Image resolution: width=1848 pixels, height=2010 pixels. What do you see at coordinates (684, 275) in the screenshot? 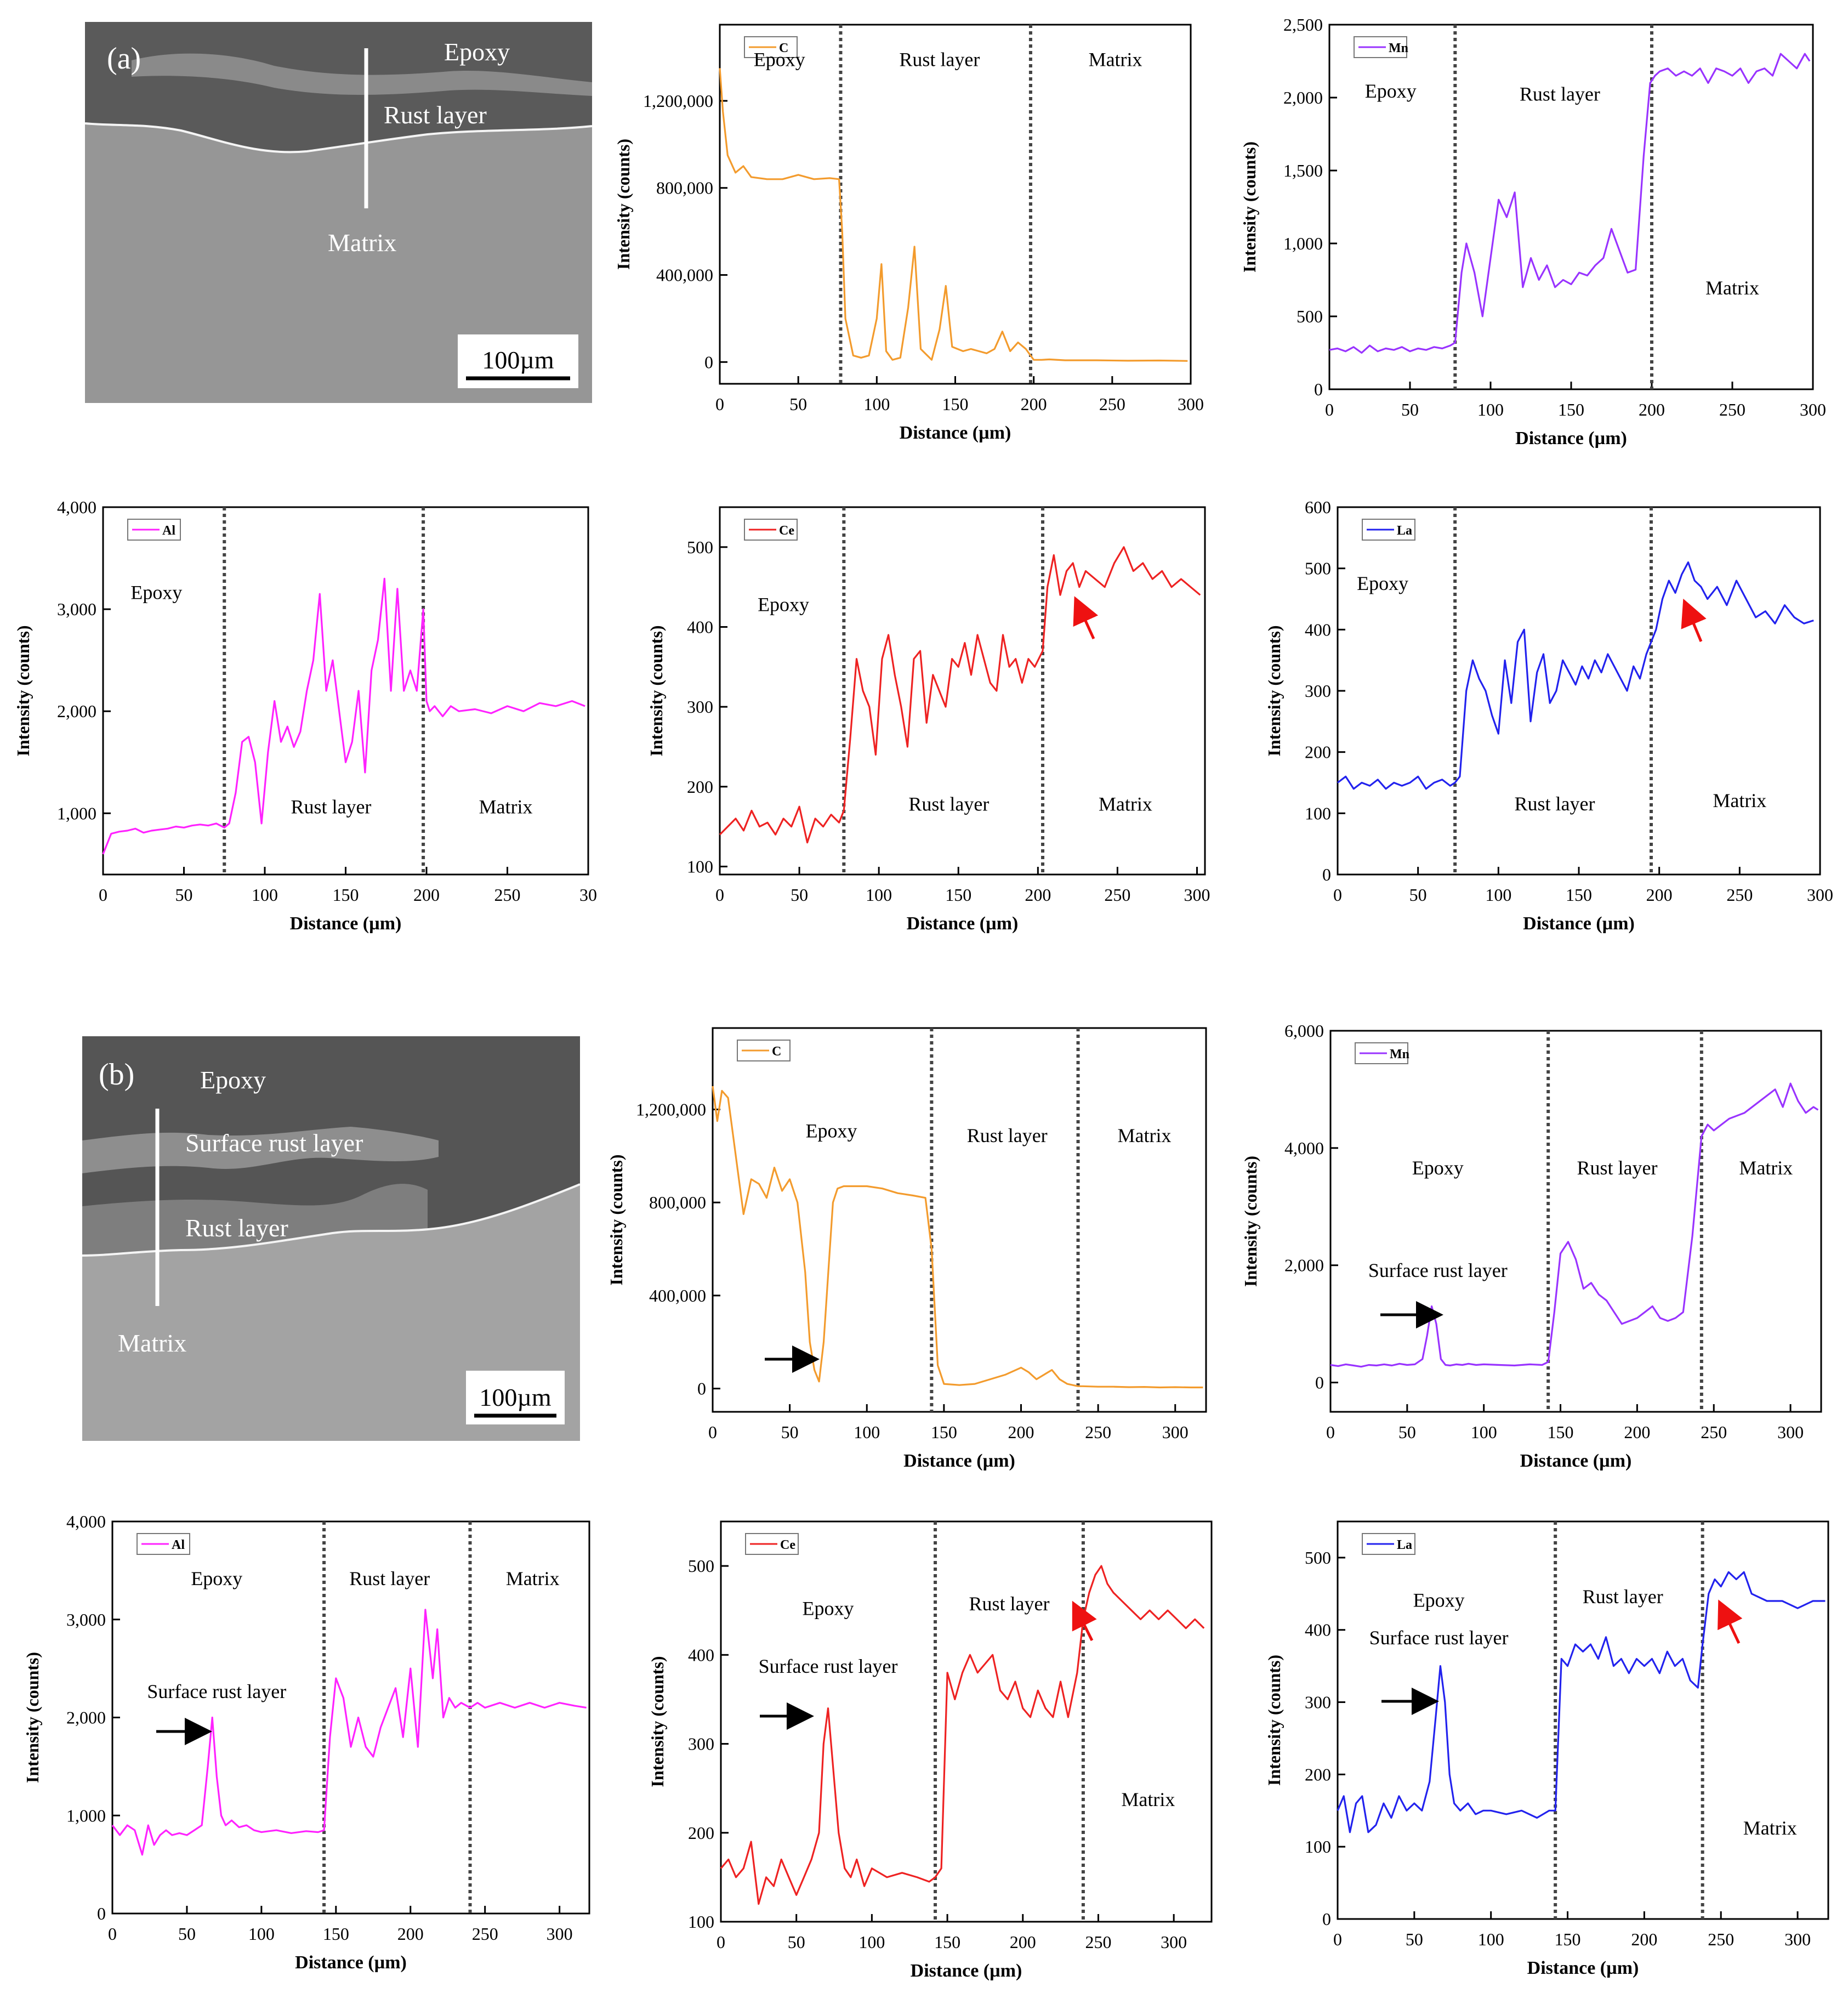
I see `y-tick-label: 400,000` at bounding box center [684, 275].